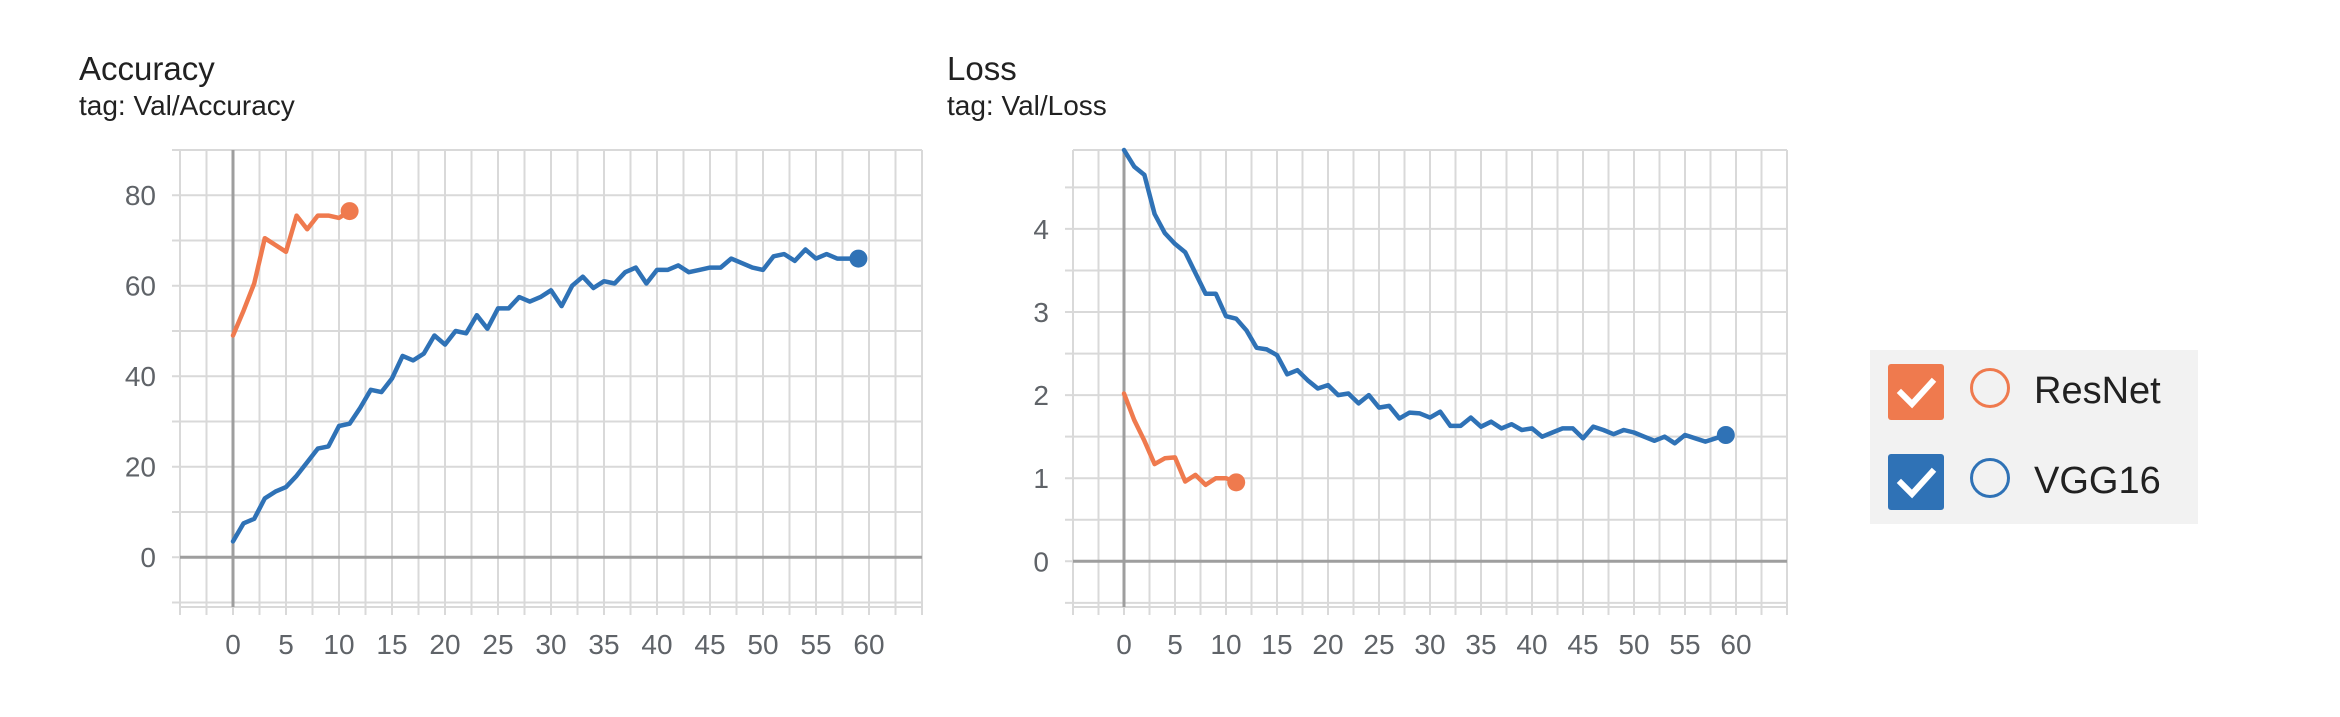  I want to click on accuracy-y-tick-label: 20, so click(140, 467).